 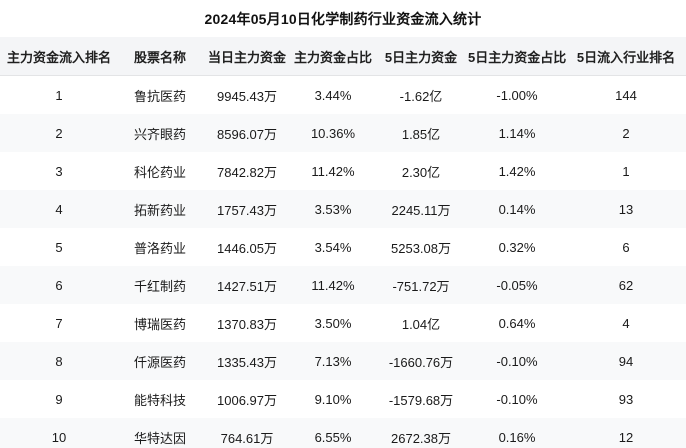 What do you see at coordinates (247, 248) in the screenshot?
I see `table-cell: 1446.05万` at bounding box center [247, 248].